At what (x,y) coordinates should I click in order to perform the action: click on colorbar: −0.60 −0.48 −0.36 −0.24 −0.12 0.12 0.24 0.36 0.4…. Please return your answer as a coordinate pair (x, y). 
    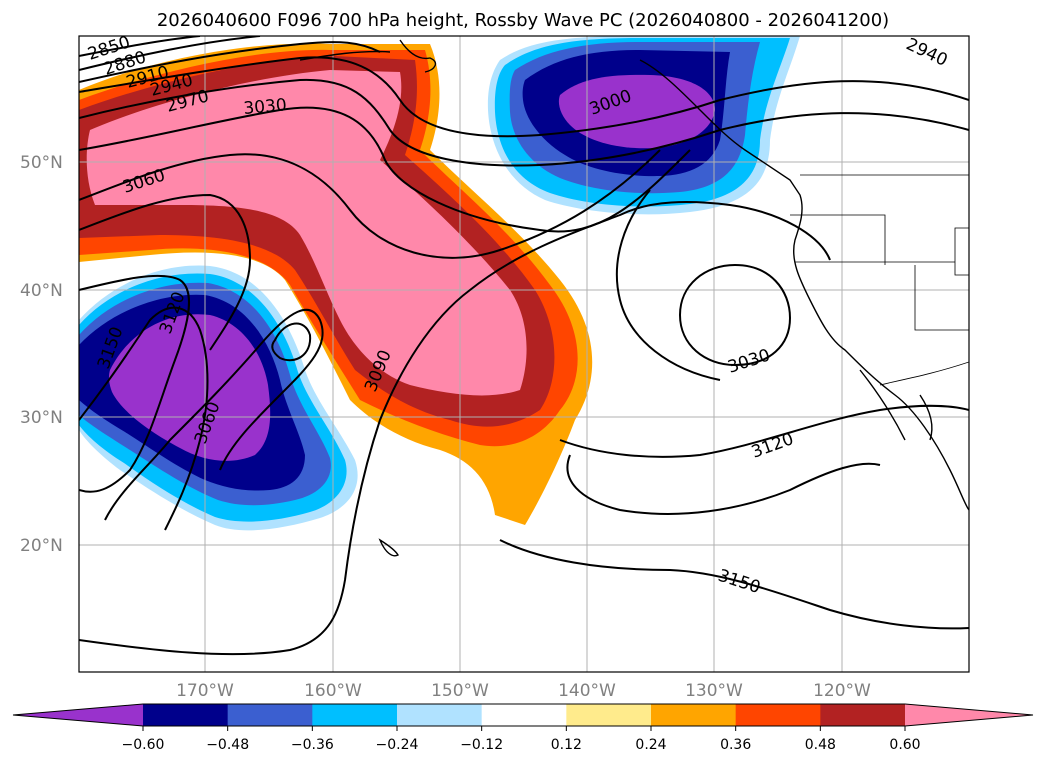
    Looking at the image, I should click on (523, 728).